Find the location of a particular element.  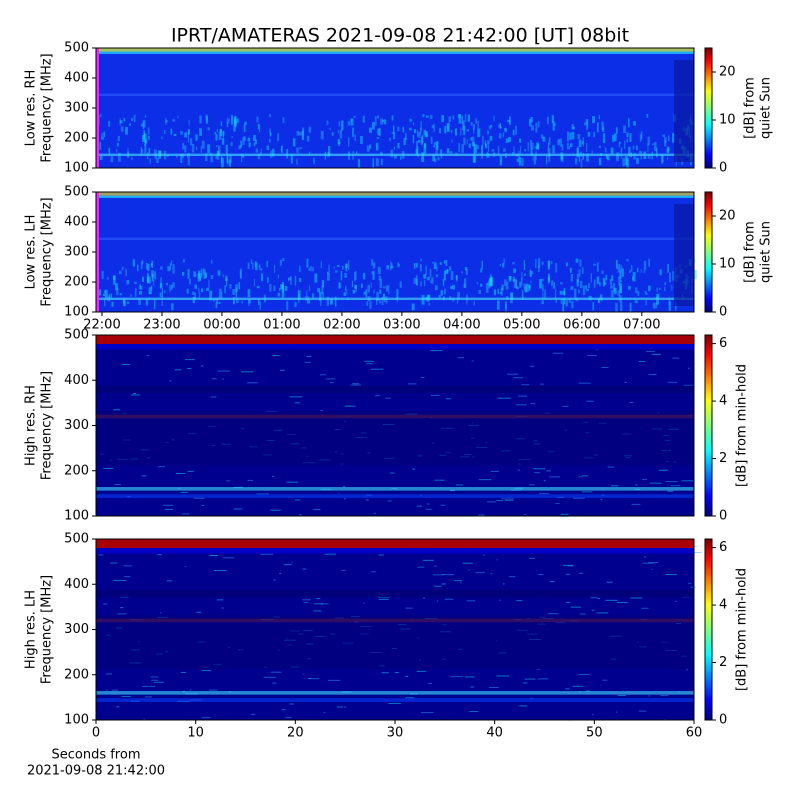

x-tick-label: 02:00 is located at coordinates (341, 325).